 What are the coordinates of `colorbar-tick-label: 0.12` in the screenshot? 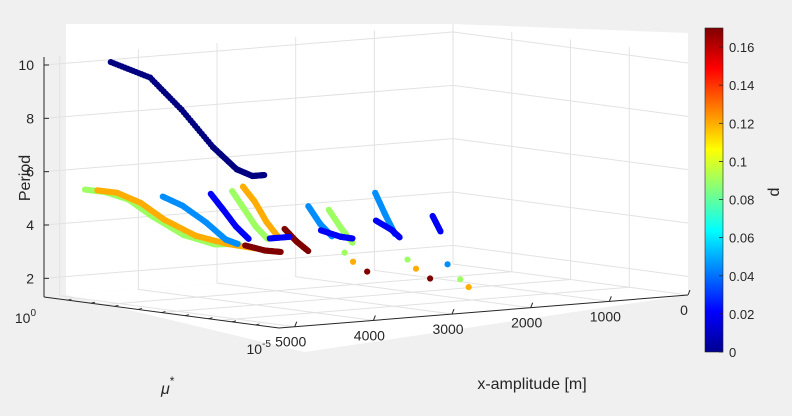 It's located at (741, 123).